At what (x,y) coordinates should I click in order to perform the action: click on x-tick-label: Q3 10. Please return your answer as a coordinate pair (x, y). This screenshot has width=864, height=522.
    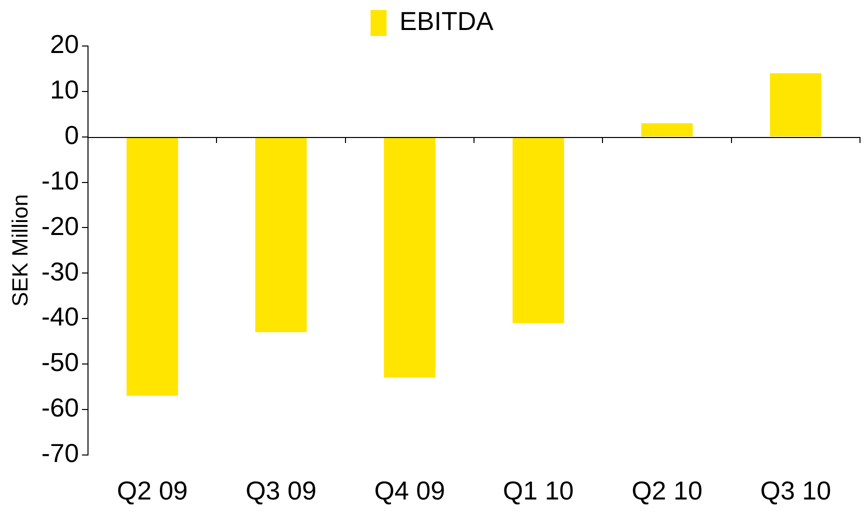
    Looking at the image, I should click on (796, 491).